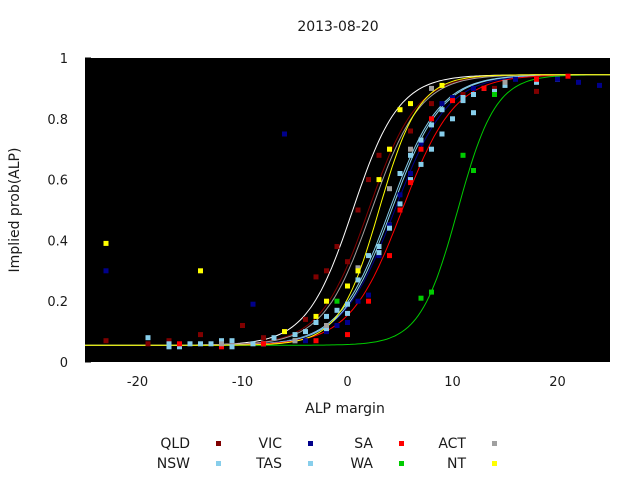  What do you see at coordinates (494, 443) in the screenshot?
I see `legend-marker-act` at bounding box center [494, 443].